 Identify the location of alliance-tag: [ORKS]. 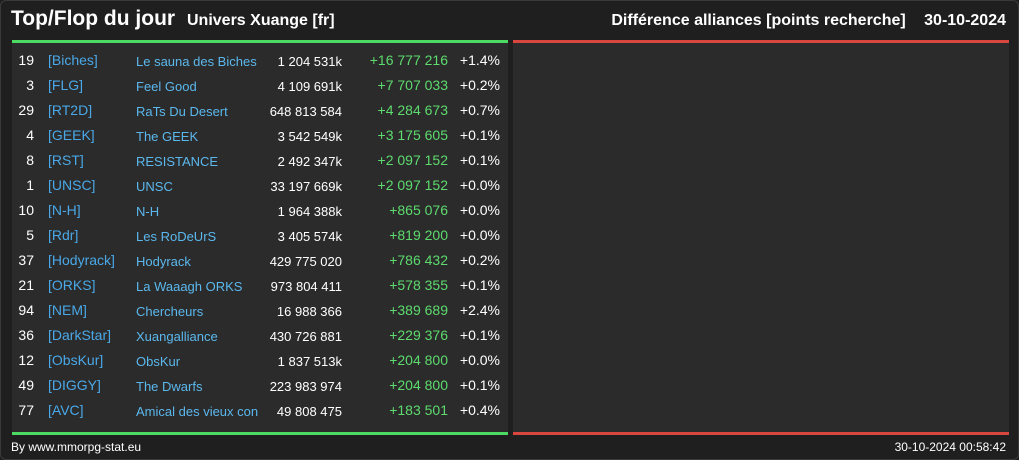
(72, 285).